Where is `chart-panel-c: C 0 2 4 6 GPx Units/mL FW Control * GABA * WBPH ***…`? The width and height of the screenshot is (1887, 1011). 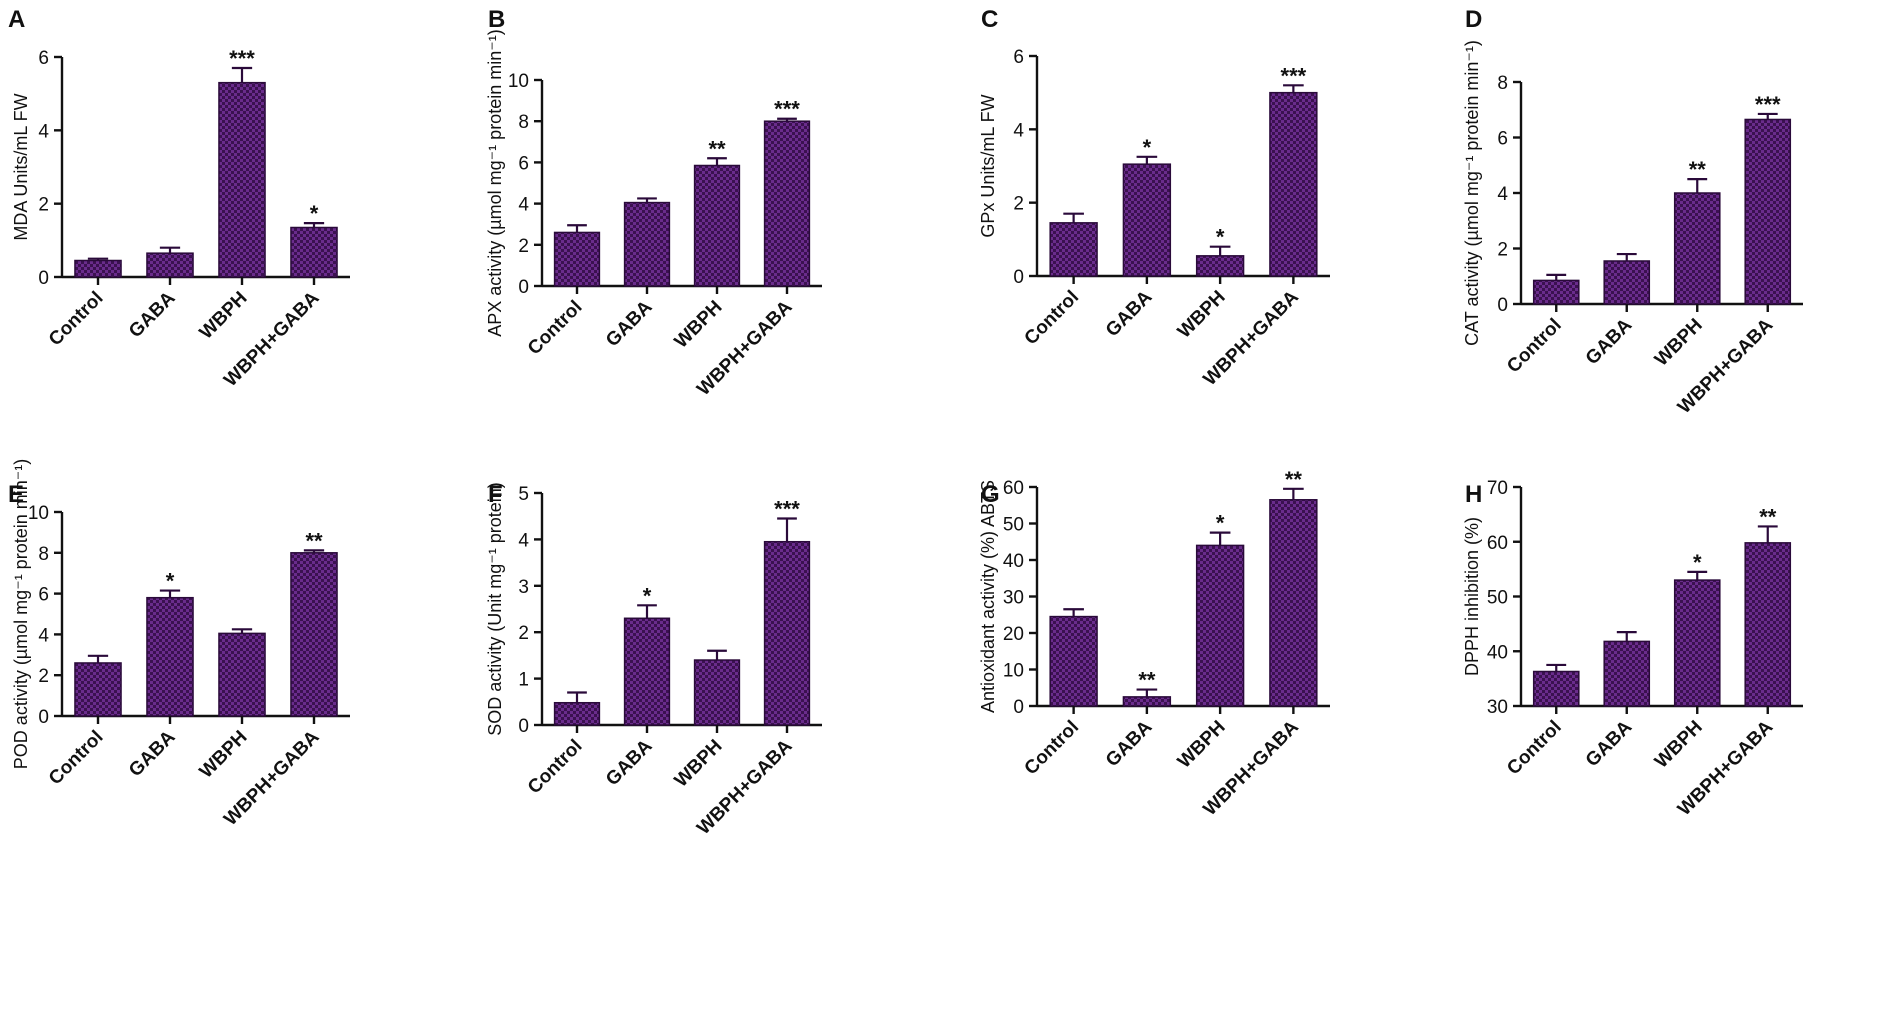 chart-panel-c: C 0 2 4 6 GPx Units/mL FW Control * GABA * WBPH ***… is located at coordinates (1154, 198).